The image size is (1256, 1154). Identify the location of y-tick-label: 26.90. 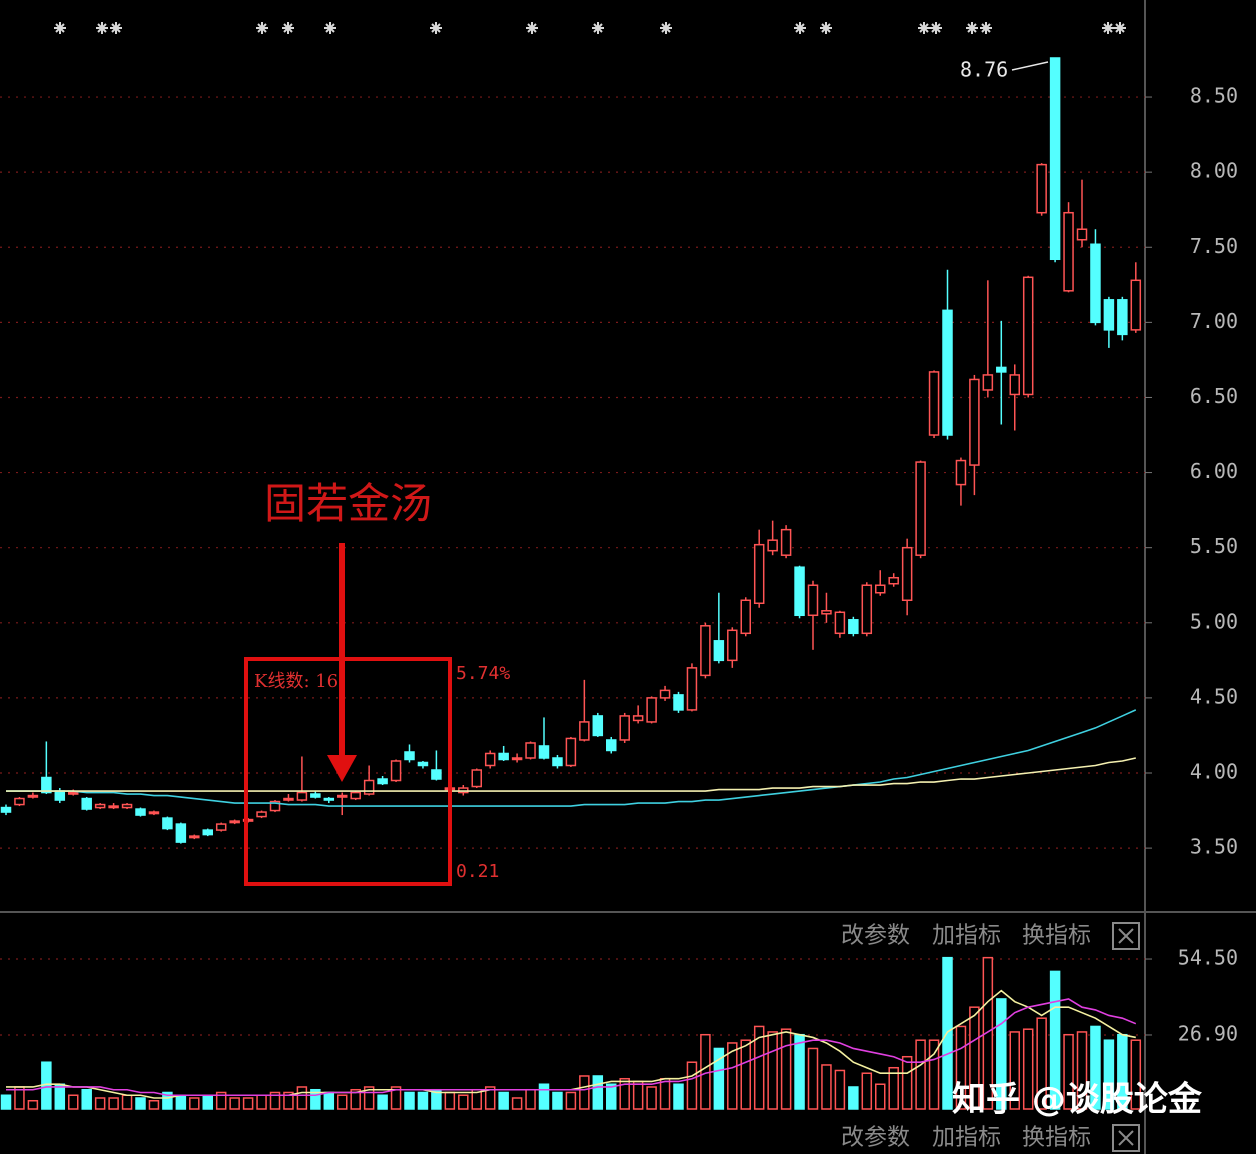
(1208, 1033).